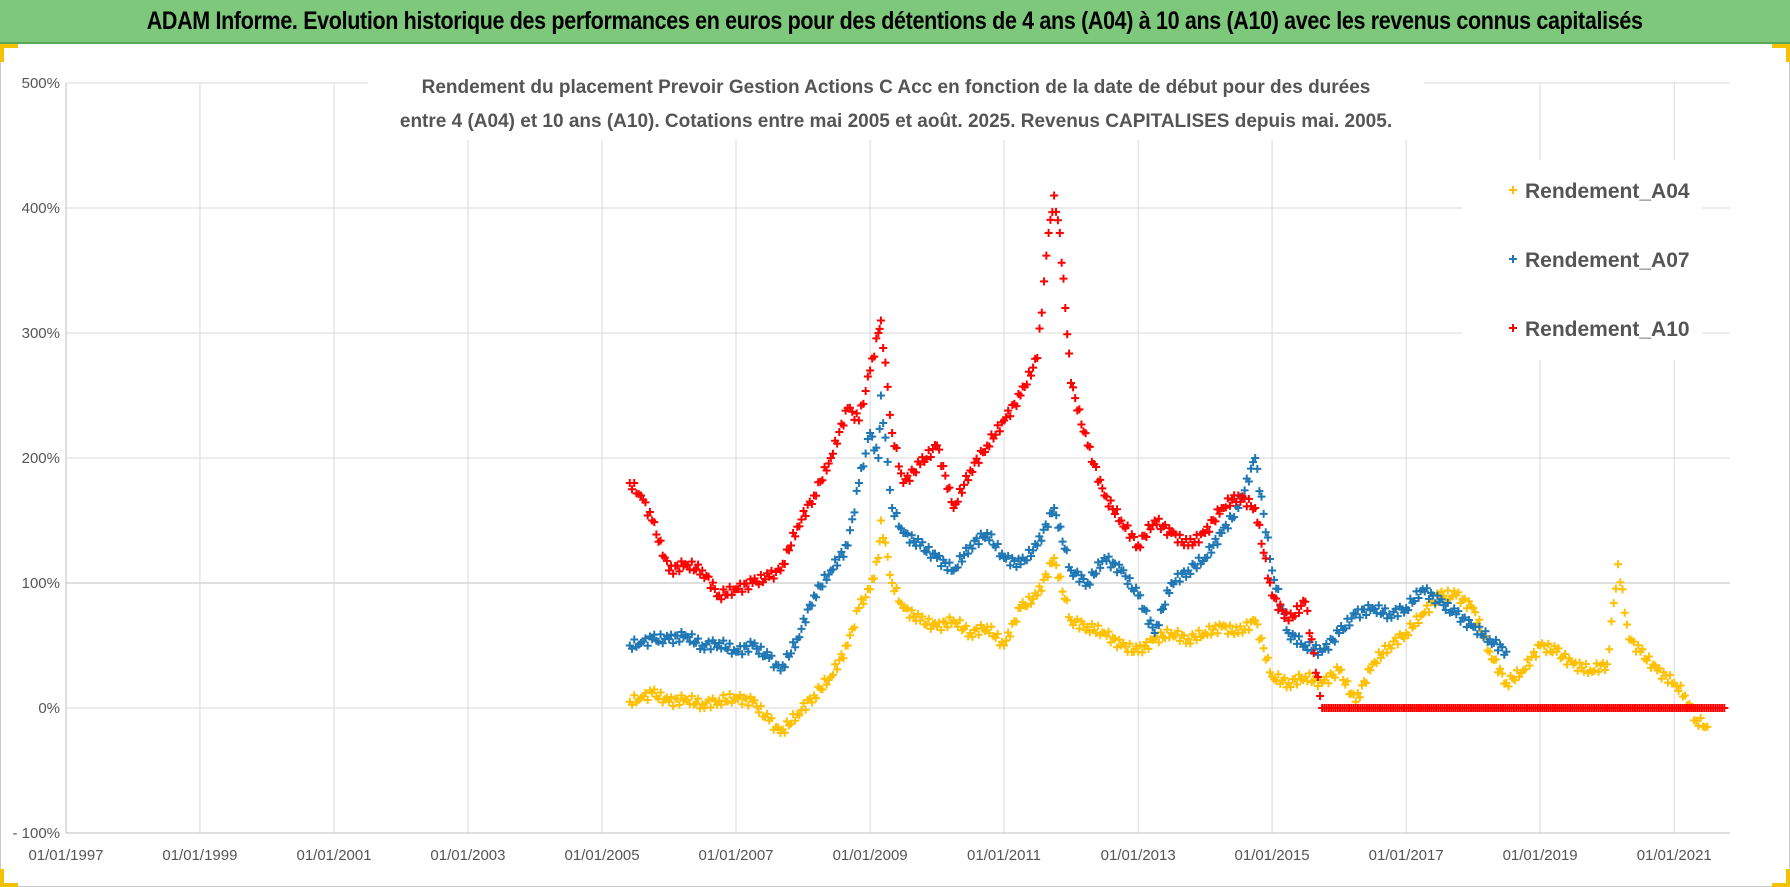  What do you see at coordinates (41, 583) in the screenshot?
I see `y-tick-label: 100%` at bounding box center [41, 583].